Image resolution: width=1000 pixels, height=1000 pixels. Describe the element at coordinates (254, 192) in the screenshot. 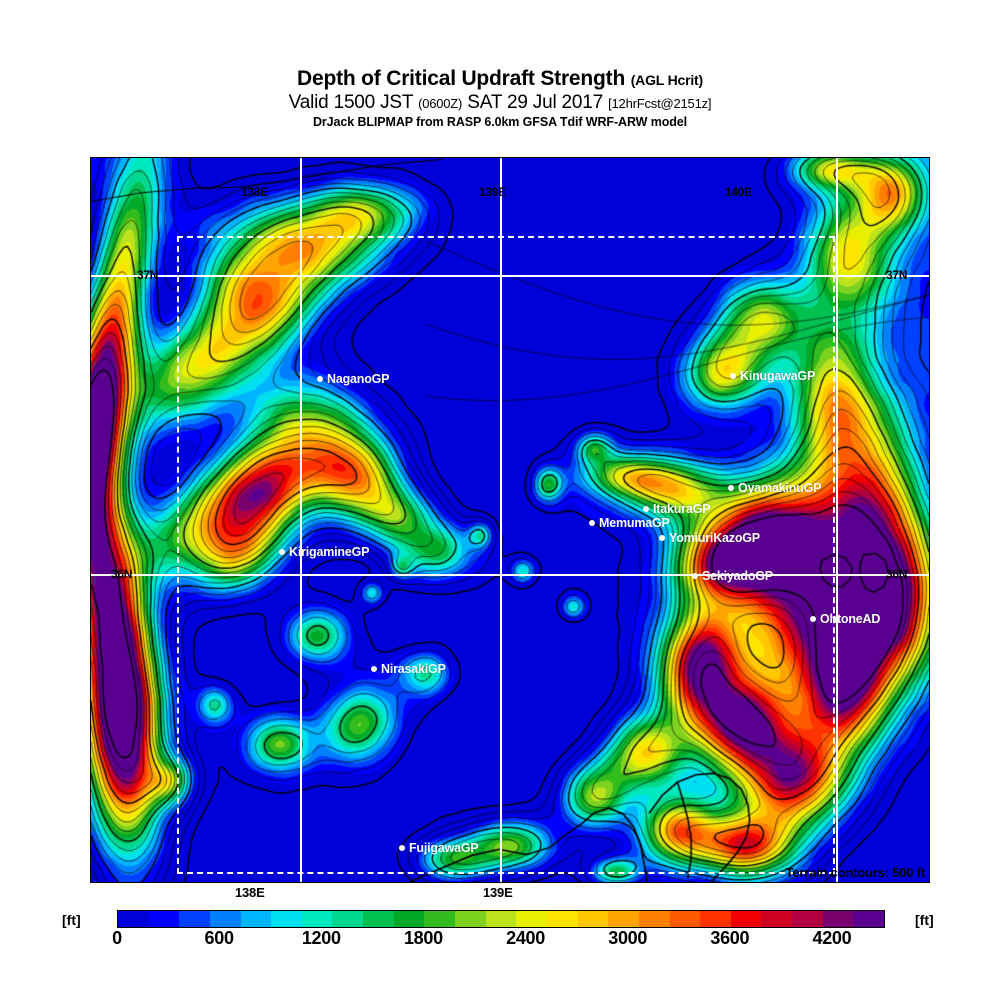

I see `lon-label-top-138E: 138E` at that location.